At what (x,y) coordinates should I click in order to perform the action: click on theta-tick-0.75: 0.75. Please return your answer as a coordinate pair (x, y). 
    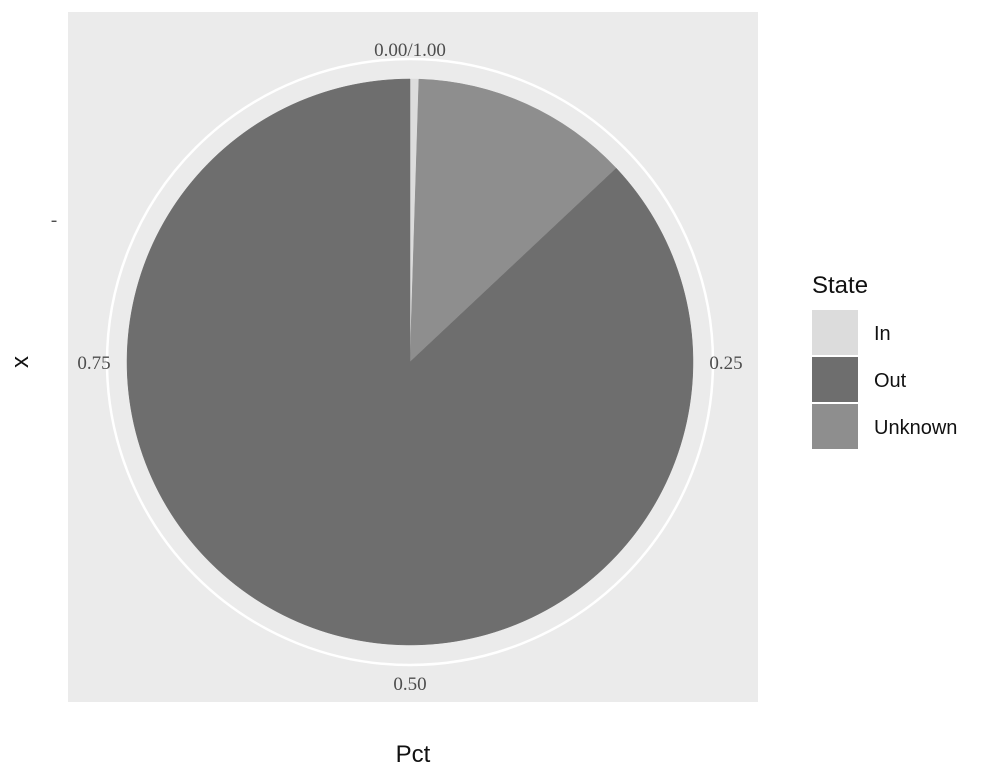
    Looking at the image, I should click on (93, 363).